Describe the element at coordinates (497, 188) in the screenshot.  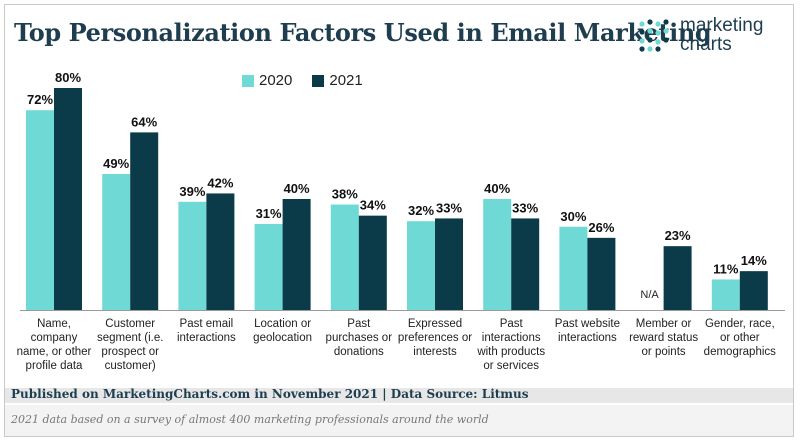
I see `data-label-2020-6: 40%` at that location.